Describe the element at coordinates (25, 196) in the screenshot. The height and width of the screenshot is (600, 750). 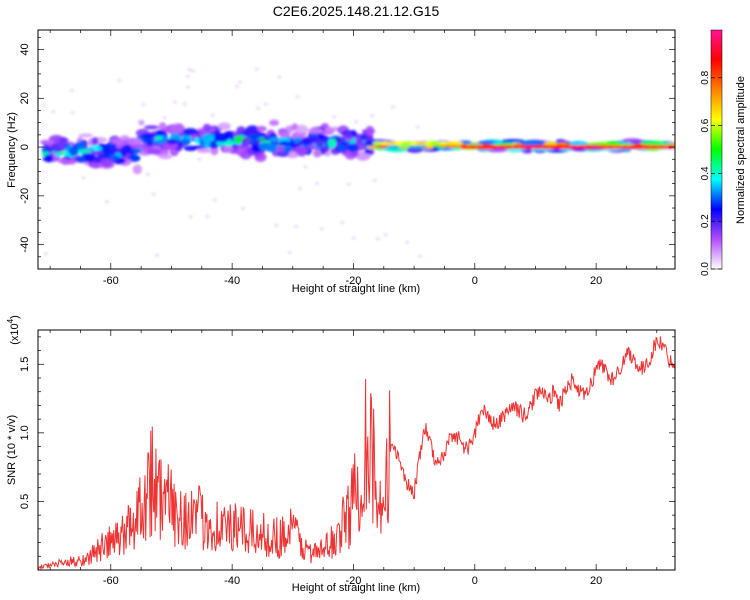
I see `spectrogram-y-tick-label: -20` at that location.